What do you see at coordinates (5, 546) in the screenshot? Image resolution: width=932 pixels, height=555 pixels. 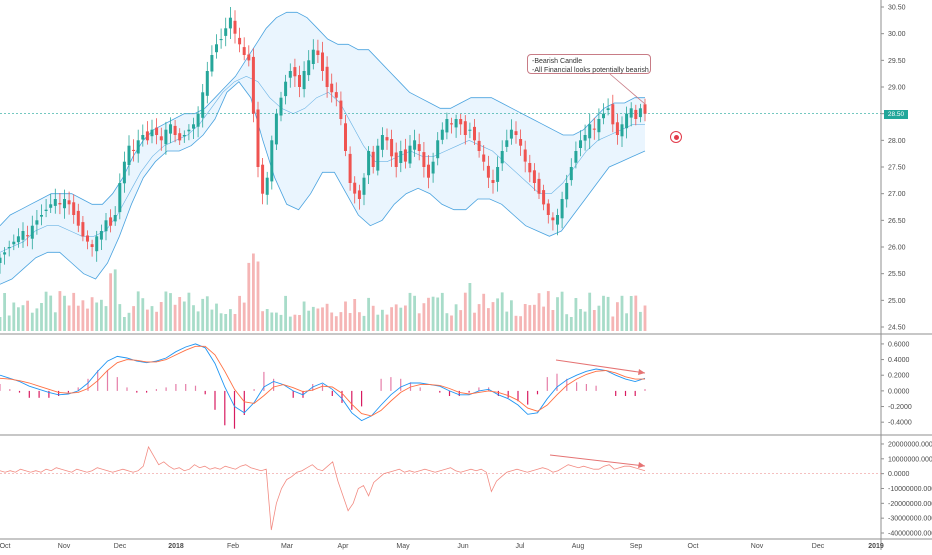 I see `x-tick-label: Oct` at bounding box center [5, 546].